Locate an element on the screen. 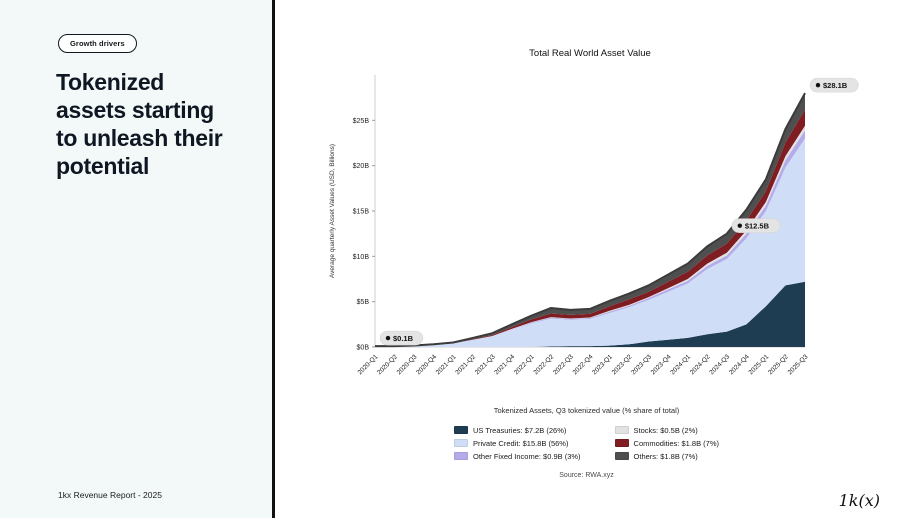 The image size is (898, 518). vertical-divider is located at coordinates (273, 259).